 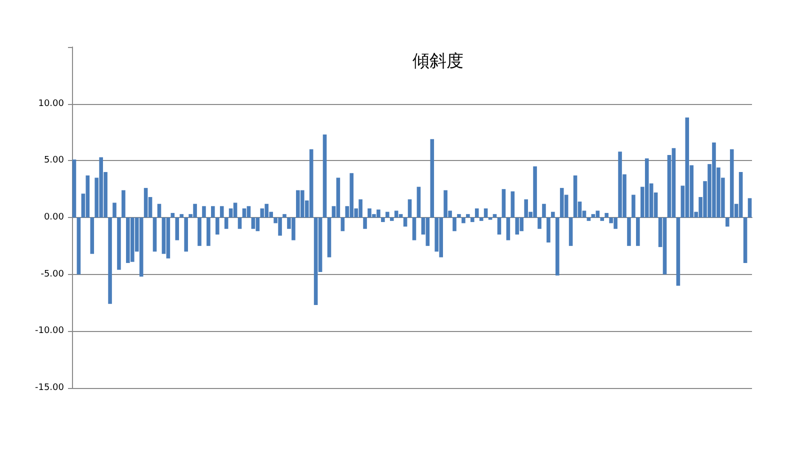 I want to click on y-tick-label: -15.00, so click(x=49, y=388).